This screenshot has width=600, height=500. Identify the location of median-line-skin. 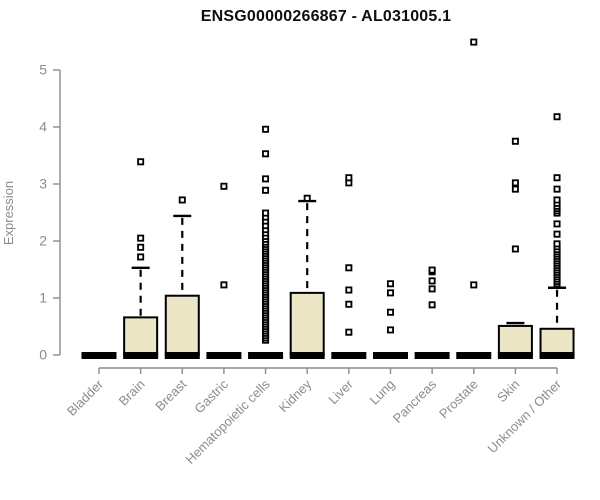
(515, 355).